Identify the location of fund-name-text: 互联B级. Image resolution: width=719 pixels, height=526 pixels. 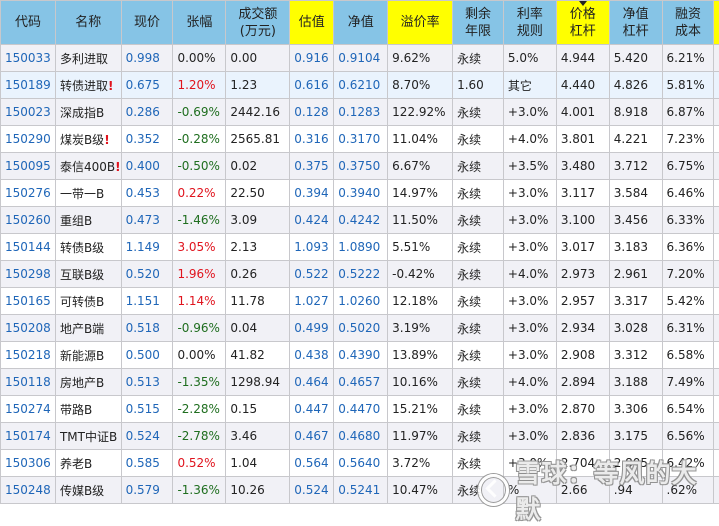
(82, 275).